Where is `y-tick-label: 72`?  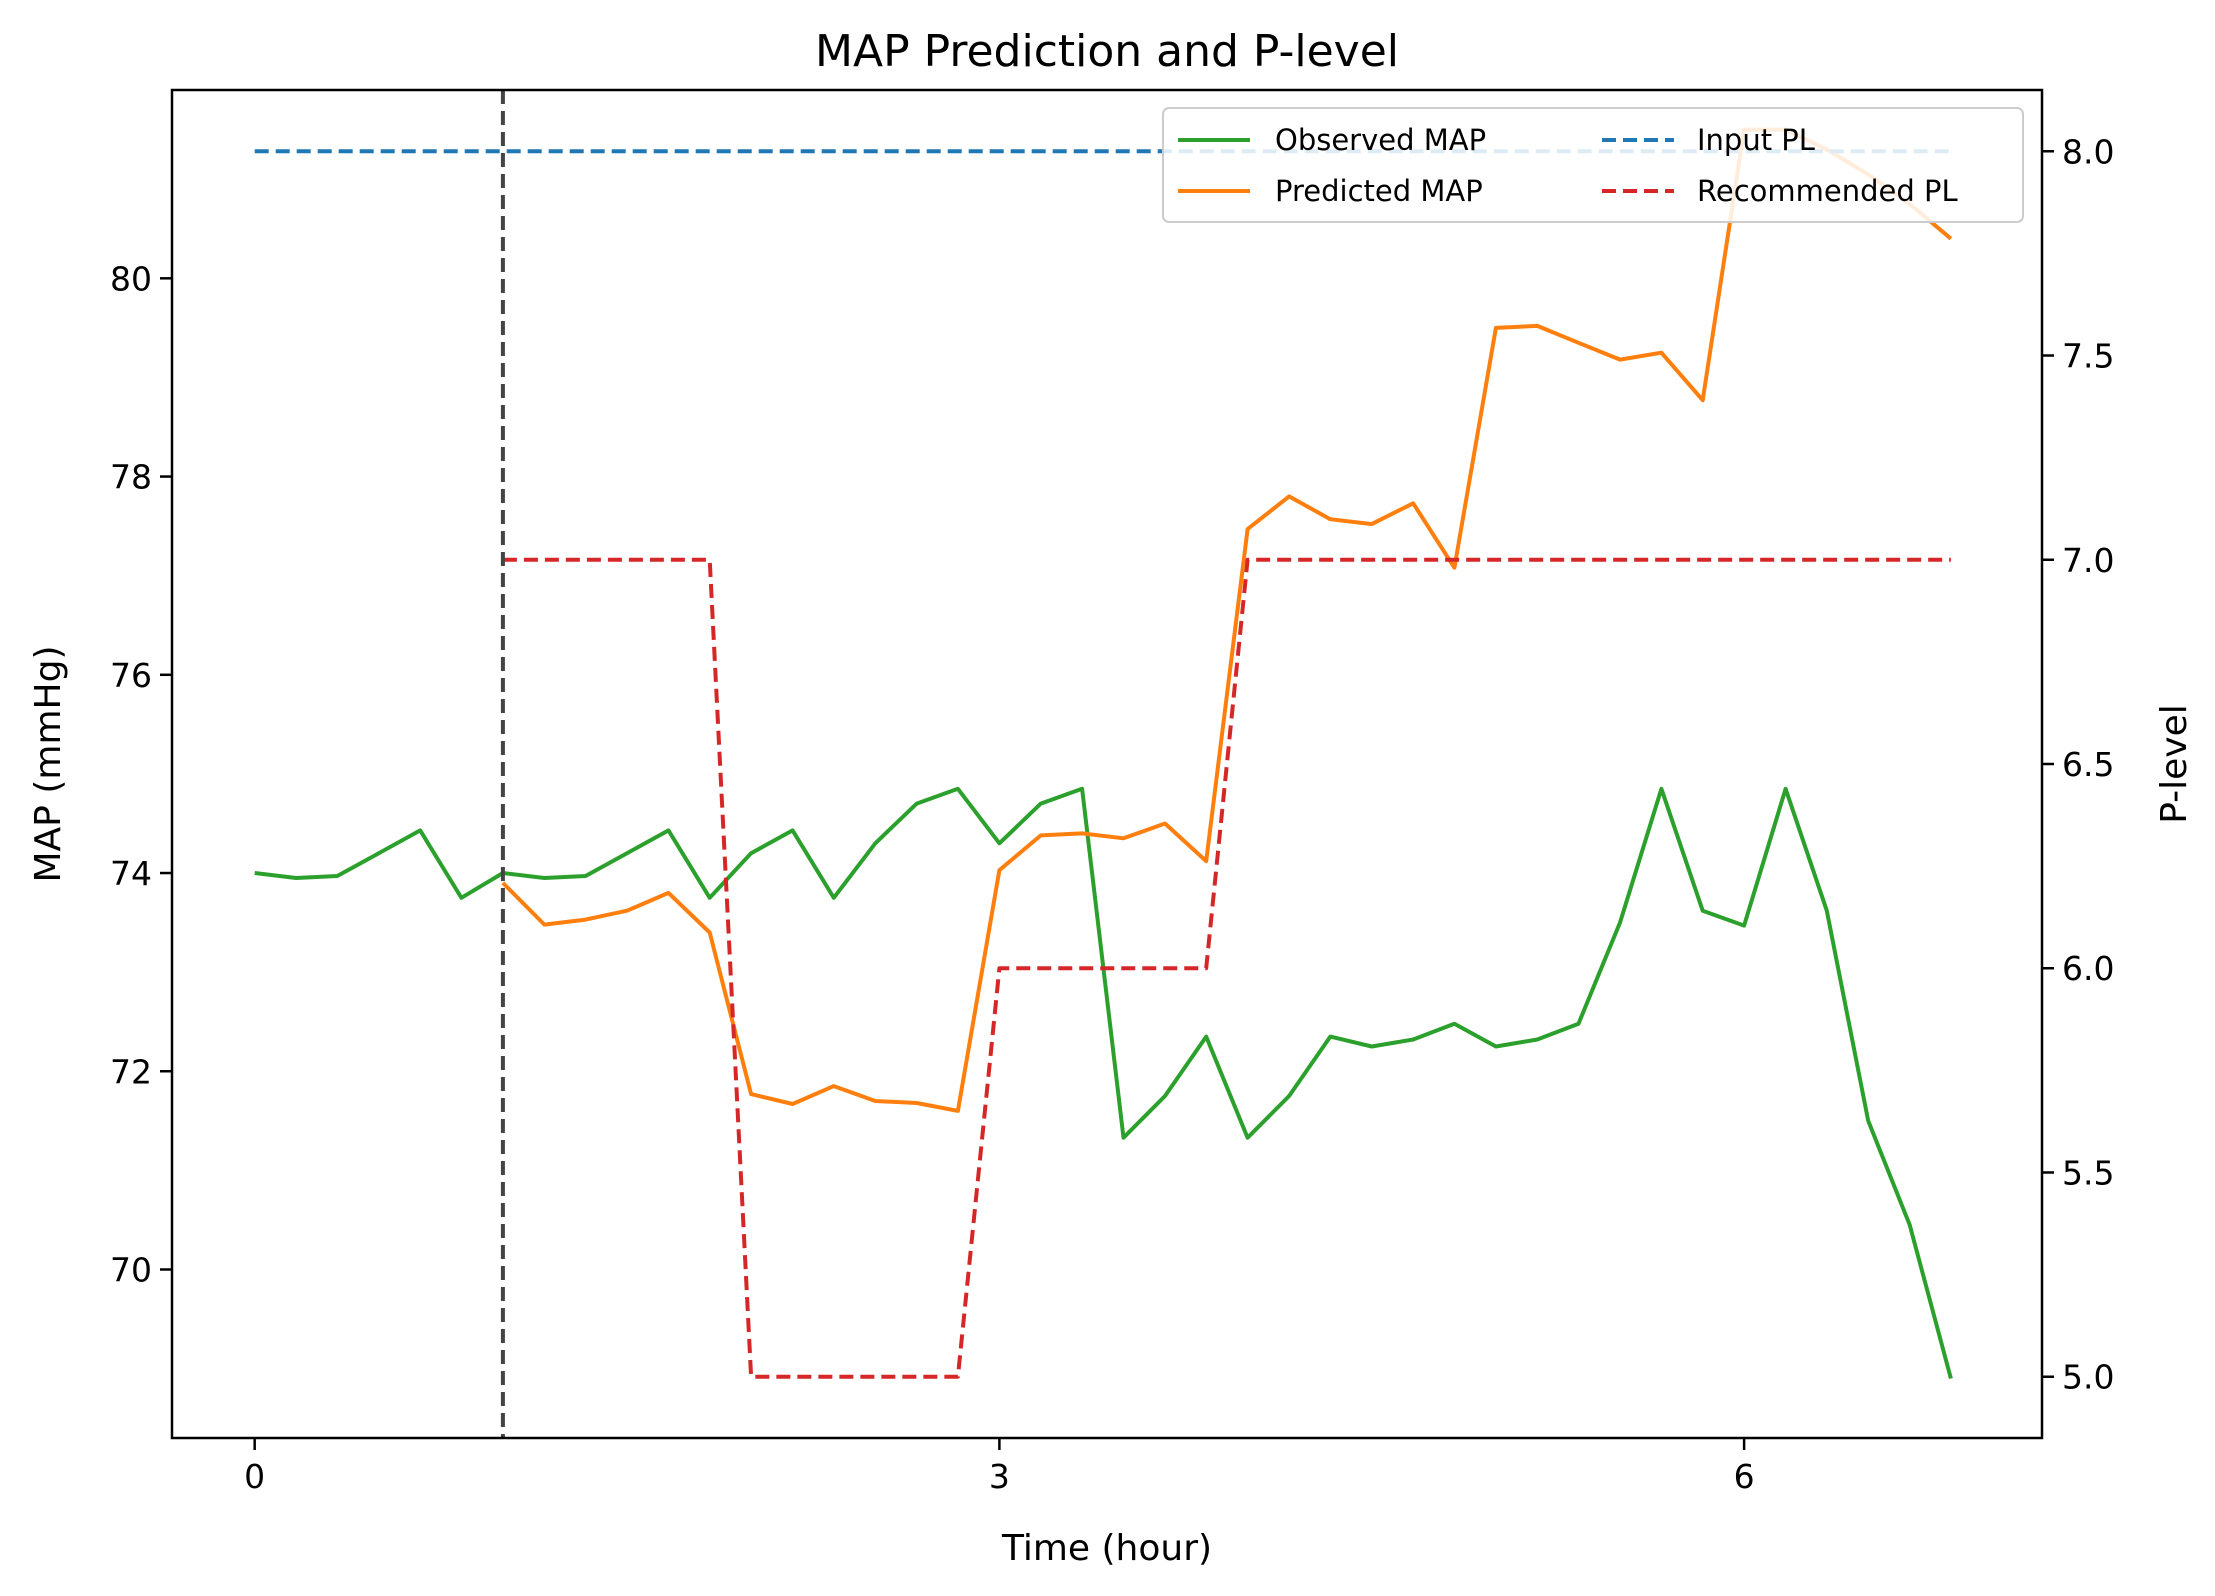
y-tick-label: 72 is located at coordinates (131, 1071).